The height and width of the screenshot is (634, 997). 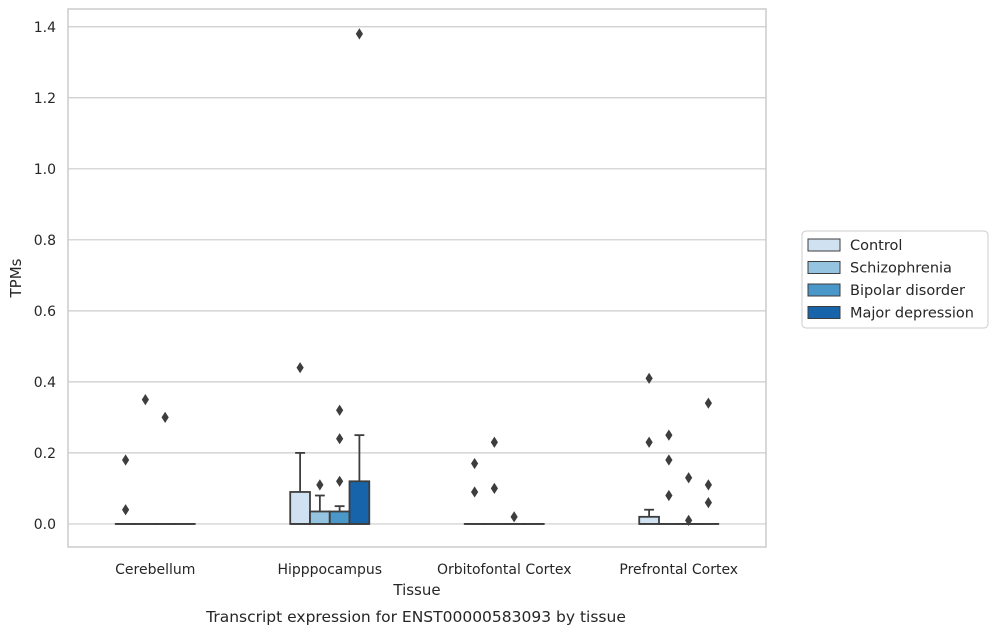 What do you see at coordinates (45, 383) in the screenshot?
I see `y-tick-label: 0.4` at bounding box center [45, 383].